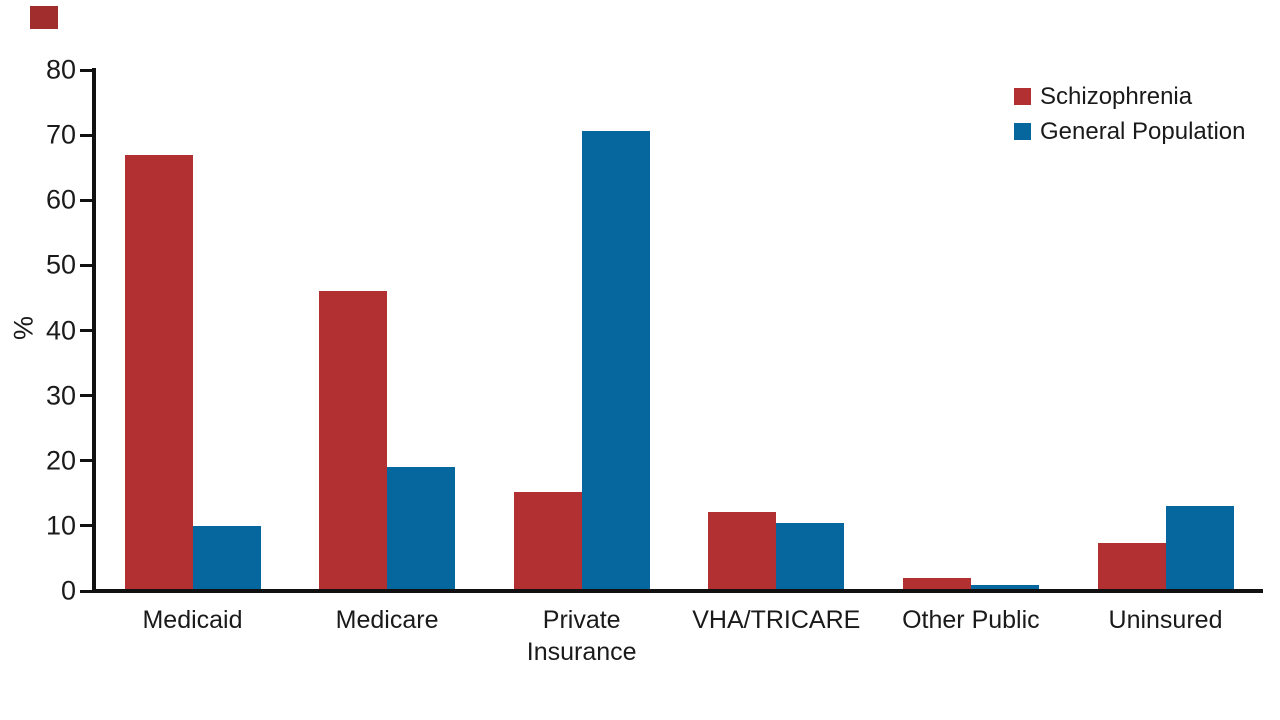 This screenshot has width=1280, height=720. I want to click on bar-schizophrenia-other-public, so click(936, 584).